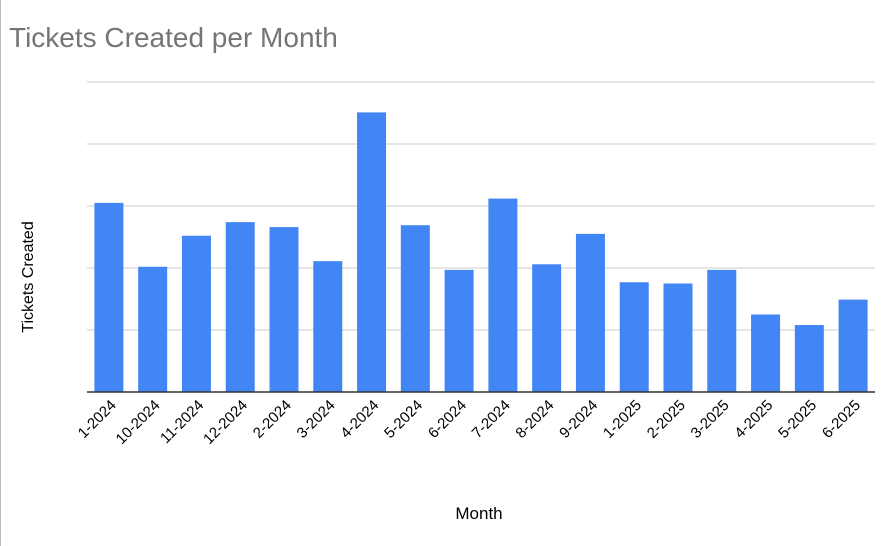 The width and height of the screenshot is (896, 546). What do you see at coordinates (479, 513) in the screenshot?
I see `x-axis-label: Month` at bounding box center [479, 513].